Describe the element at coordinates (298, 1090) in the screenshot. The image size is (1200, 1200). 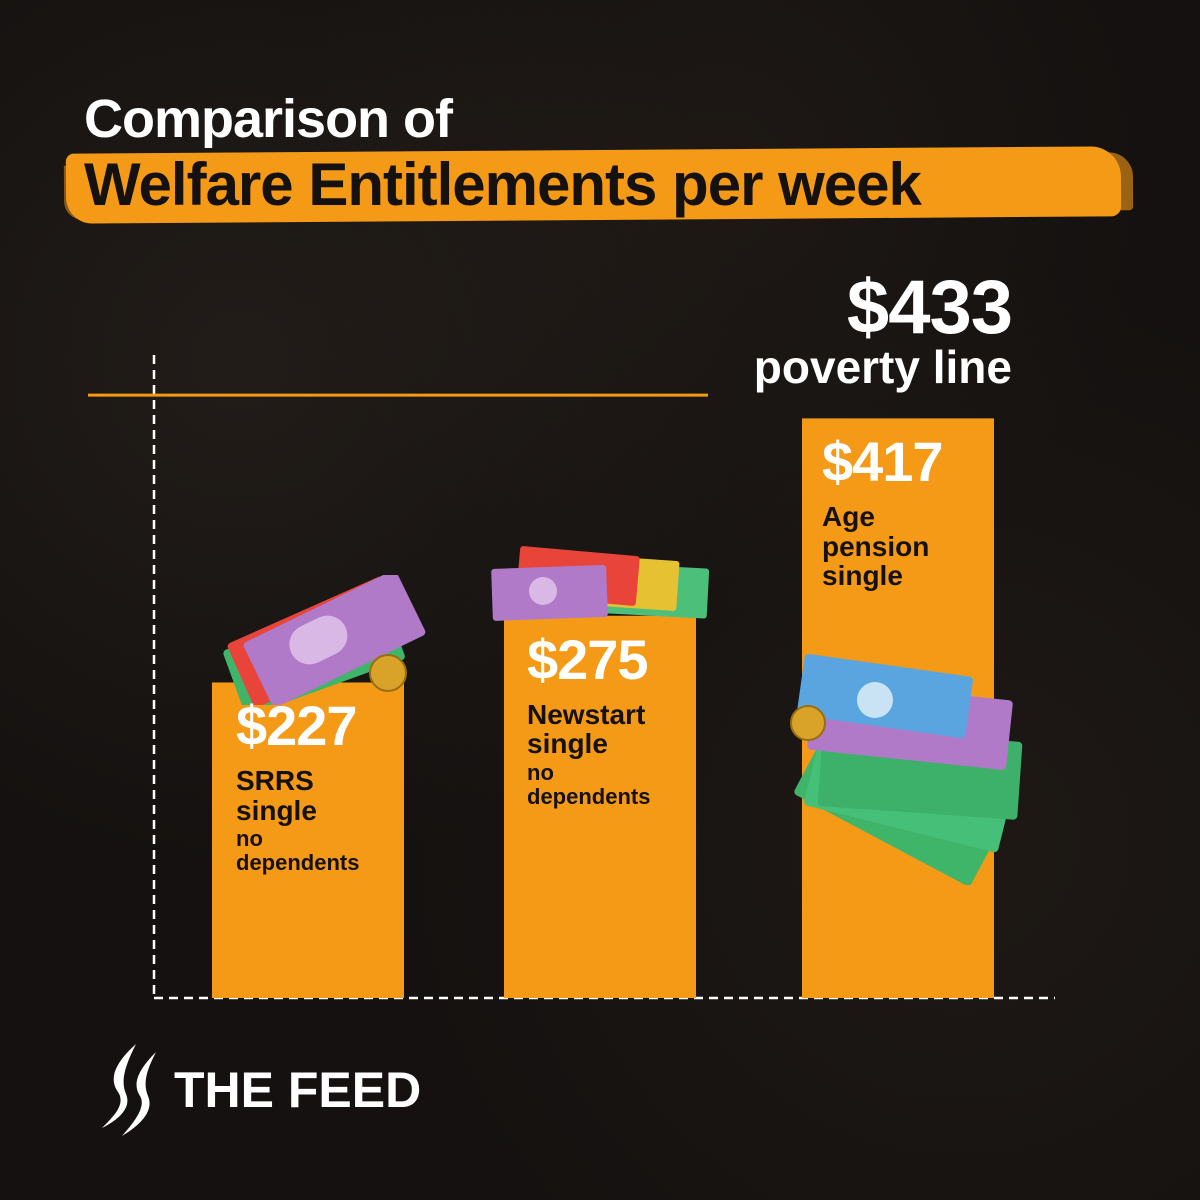
I see `brand-name: THE FEED` at that location.